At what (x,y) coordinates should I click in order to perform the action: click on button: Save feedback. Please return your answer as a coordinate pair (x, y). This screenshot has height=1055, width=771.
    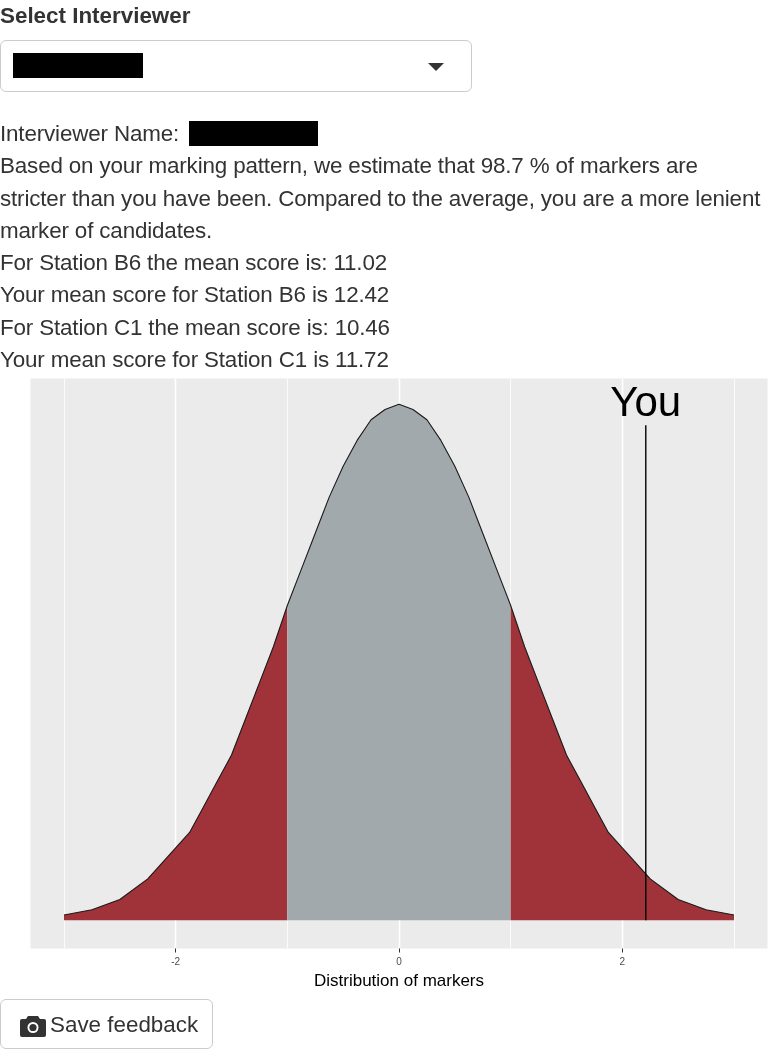
    Looking at the image, I should click on (106, 1024).